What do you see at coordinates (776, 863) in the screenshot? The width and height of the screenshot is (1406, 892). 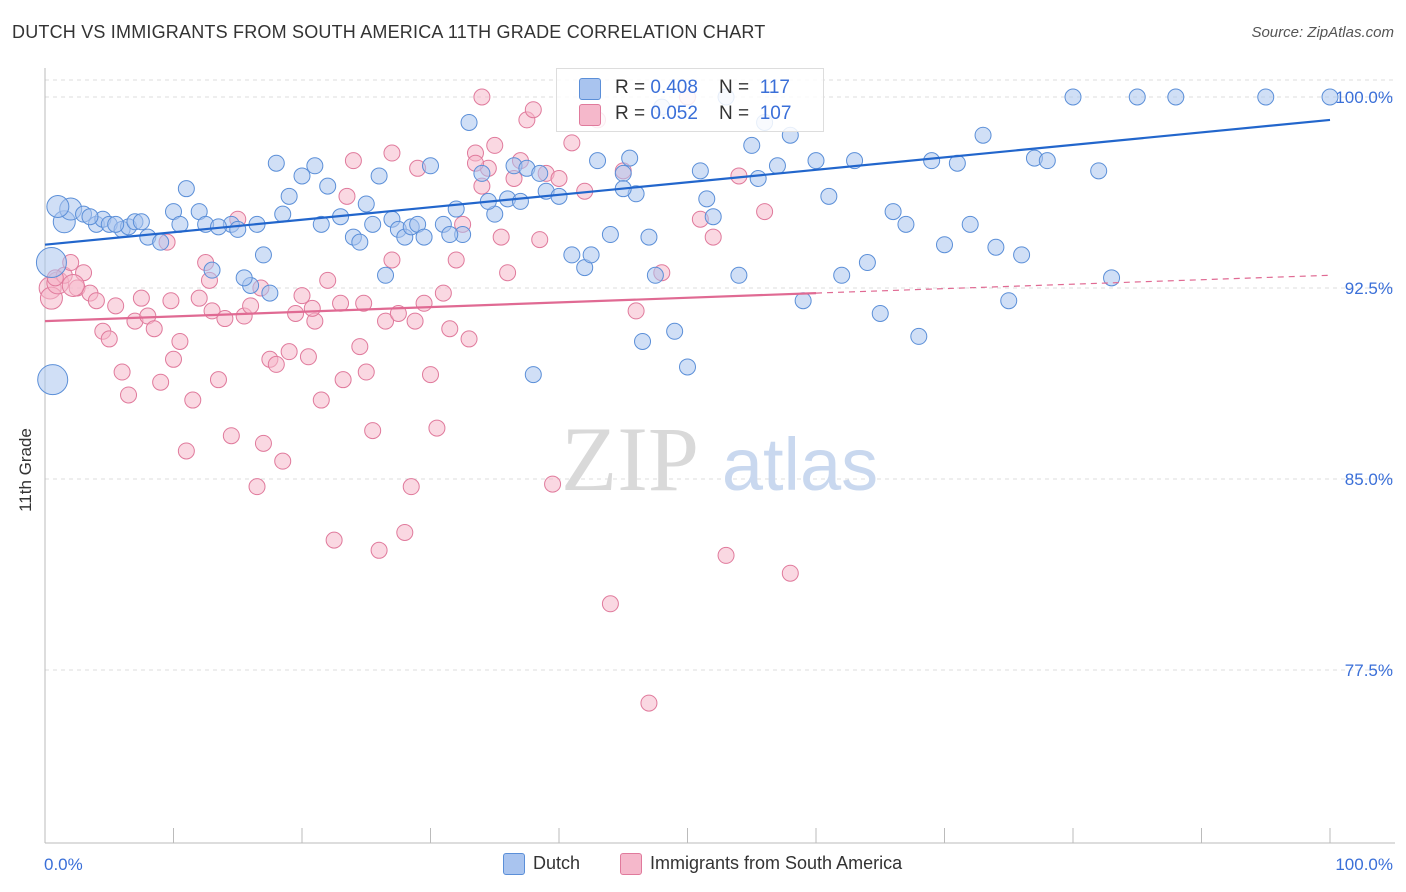 I see `bottom-legend-label-sa: Immigrants from South America` at bounding box center [776, 863].